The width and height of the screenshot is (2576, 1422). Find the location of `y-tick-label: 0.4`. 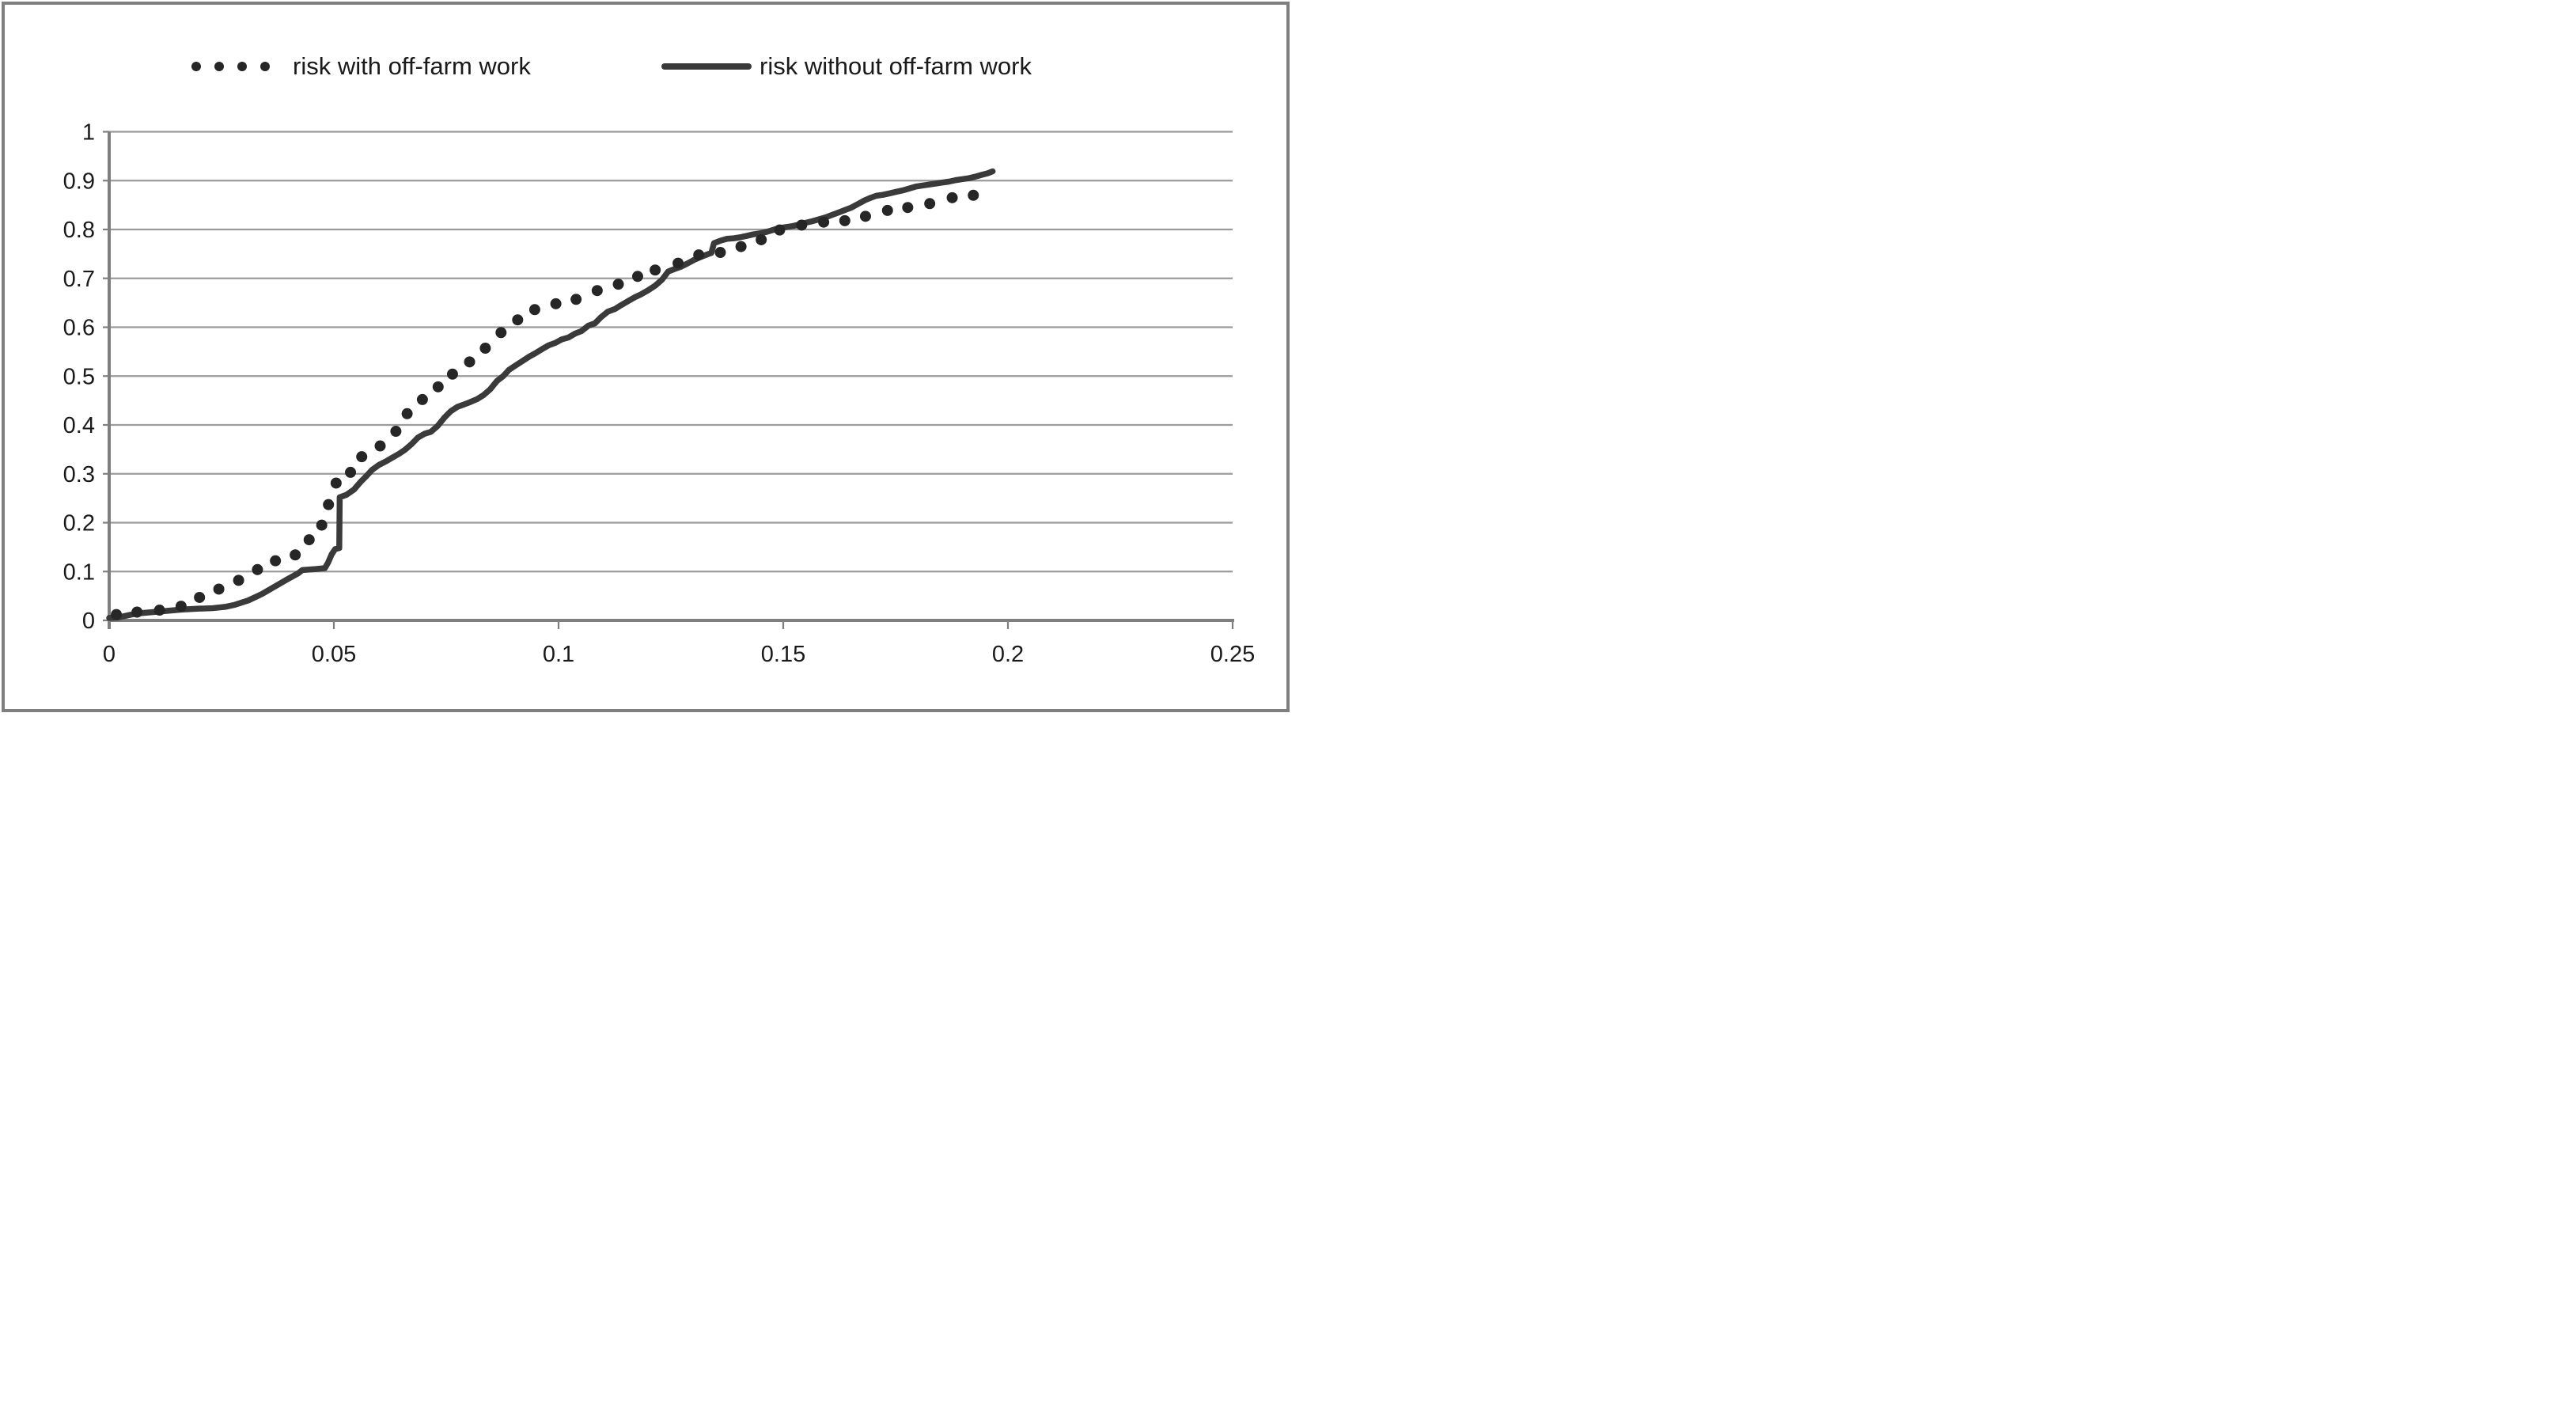

y-tick-label: 0.4 is located at coordinates (79, 425).